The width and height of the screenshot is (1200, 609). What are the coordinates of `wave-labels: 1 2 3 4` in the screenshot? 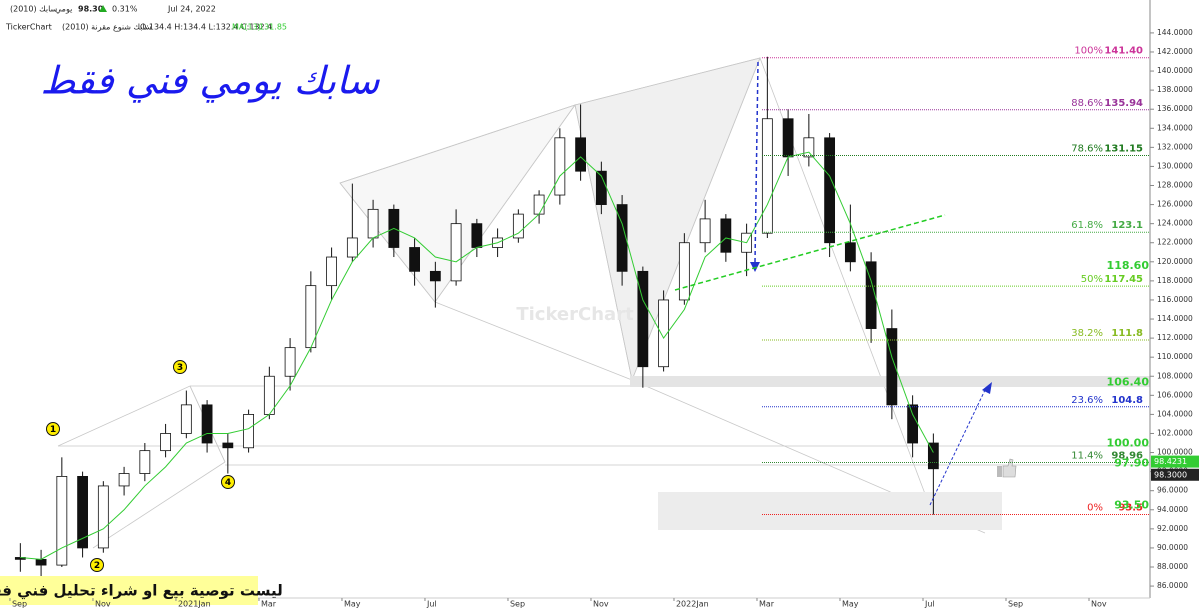 It's located at (140, 466).